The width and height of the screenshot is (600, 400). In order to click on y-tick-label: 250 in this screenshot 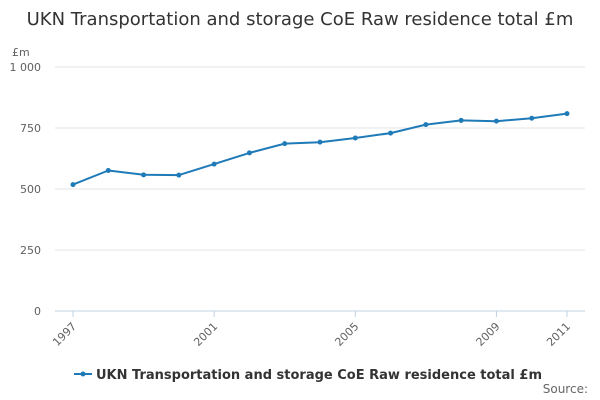, I will do `click(30, 250)`.